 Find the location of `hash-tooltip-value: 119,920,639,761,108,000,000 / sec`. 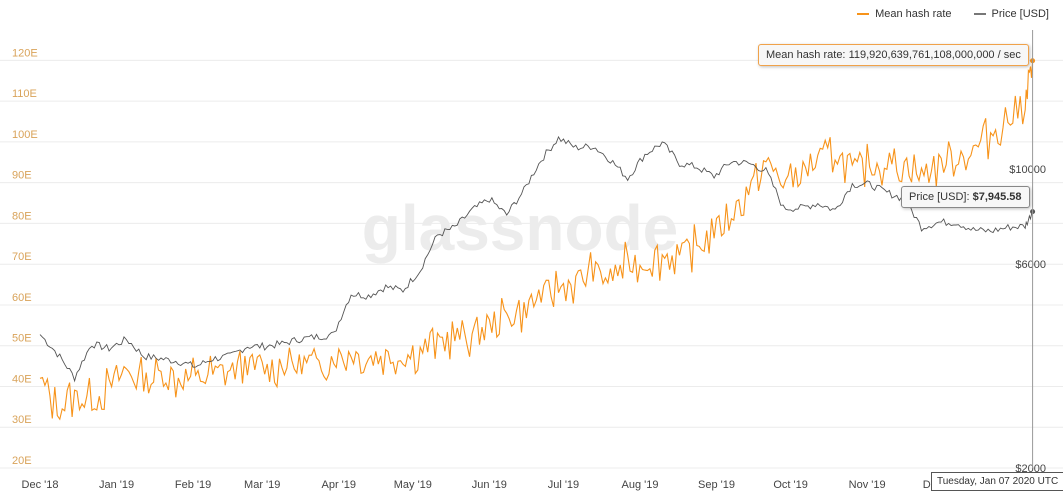

hash-tooltip-value: 119,920,639,761,108,000,000 / sec is located at coordinates (934, 55).